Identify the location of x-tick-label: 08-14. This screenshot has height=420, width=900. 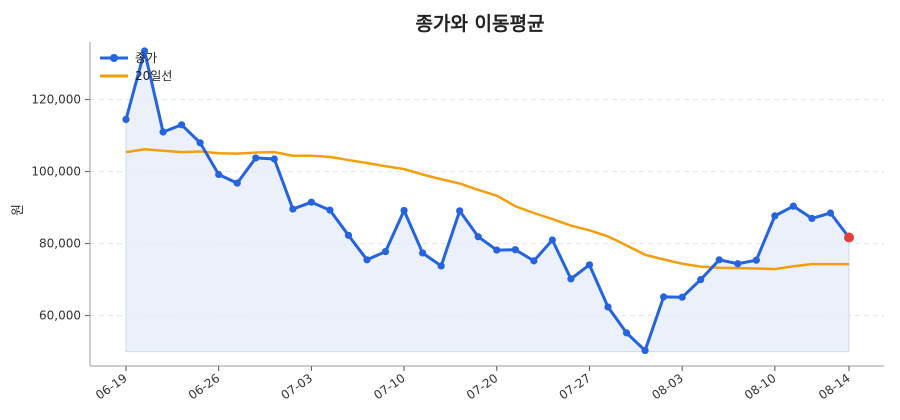
(834, 386).